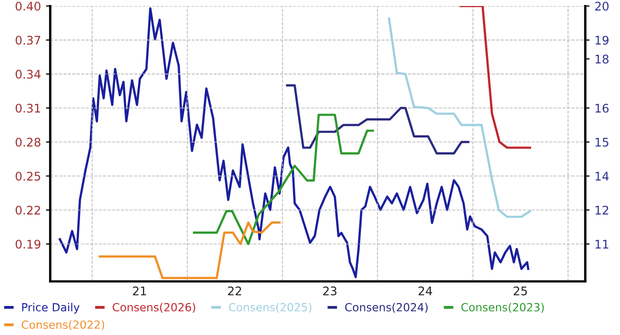 The height and width of the screenshot is (335, 620). What do you see at coordinates (28, 74) in the screenshot?
I see `y-tick-label: 0.34` at bounding box center [28, 74].